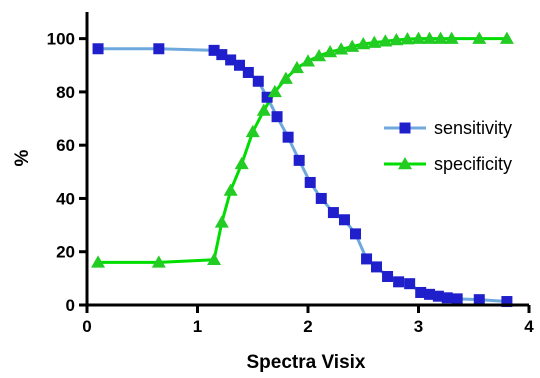 This screenshot has width=540, height=378. I want to click on legend-label-specificity: specificity, so click(473, 164).